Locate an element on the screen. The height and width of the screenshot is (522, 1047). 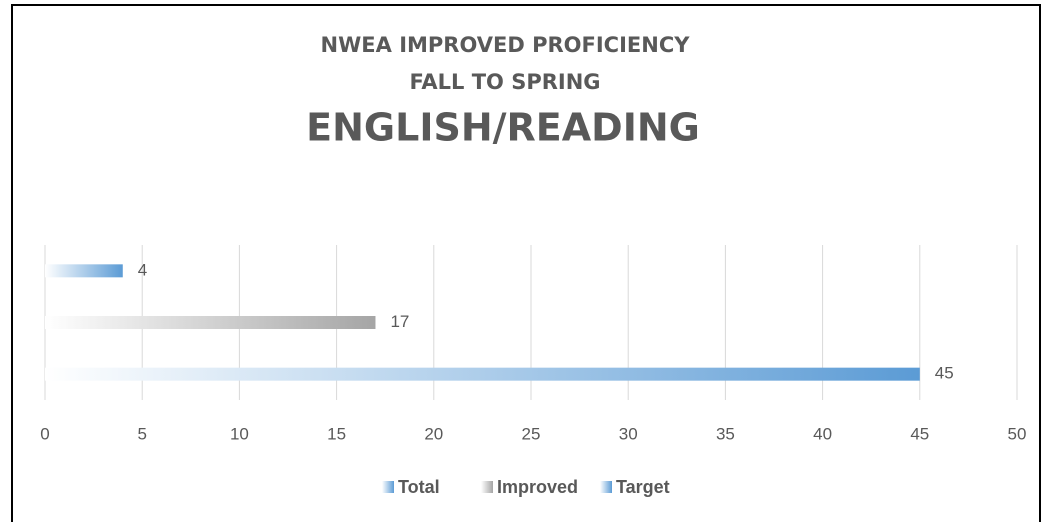
data-label: 4 is located at coordinates (142, 269).